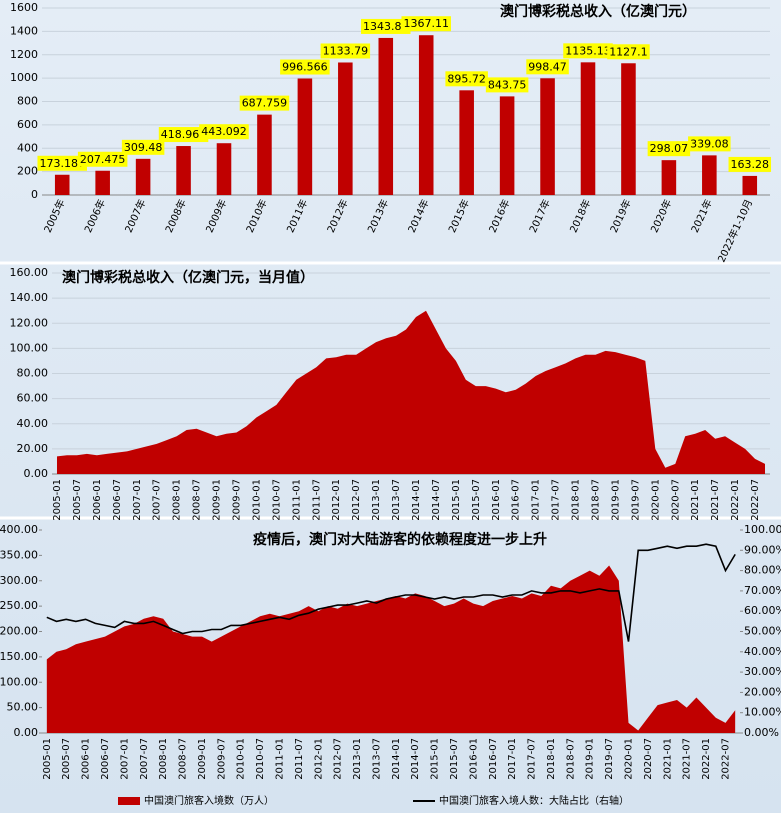 This screenshot has width=781, height=813. Describe the element at coordinates (86, 759) in the screenshot. I see `x-tick-label: 2006-01` at that location.